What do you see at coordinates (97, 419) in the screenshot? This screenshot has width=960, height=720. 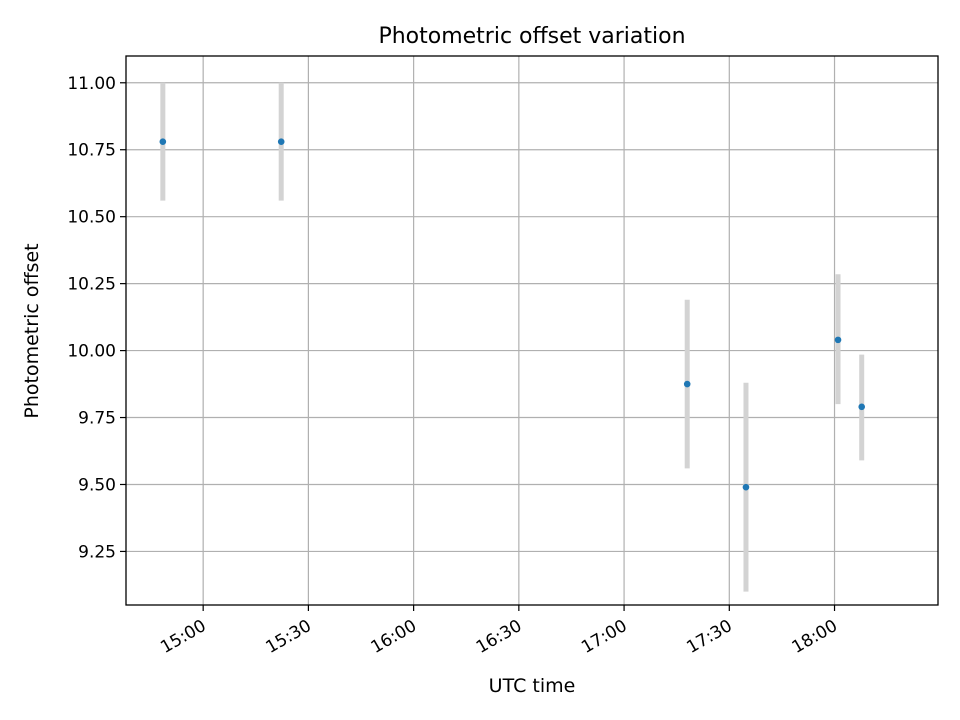 I see `y-tick-label: 9.75` at bounding box center [97, 419].